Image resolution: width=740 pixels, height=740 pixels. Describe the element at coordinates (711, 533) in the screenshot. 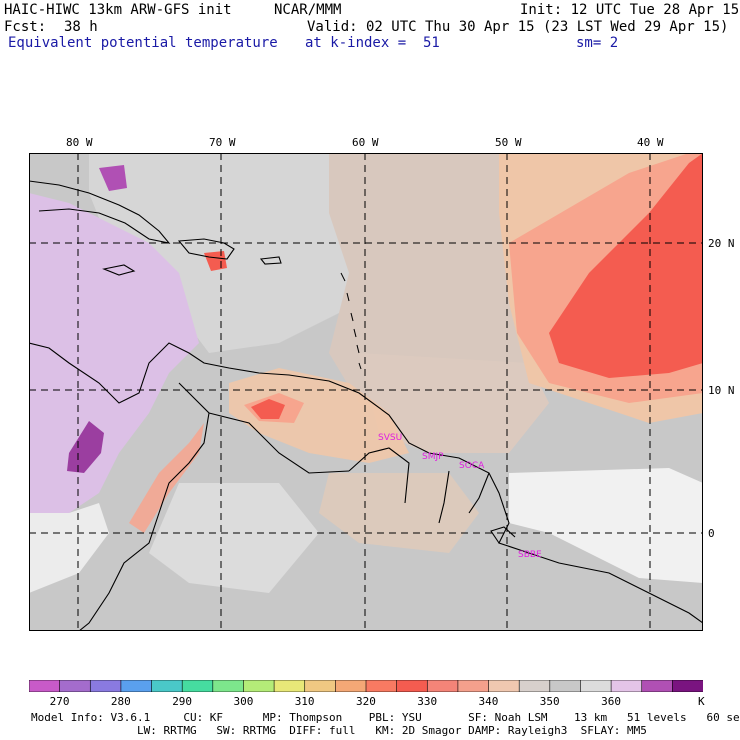

I see `lat-label-0: 0` at that location.